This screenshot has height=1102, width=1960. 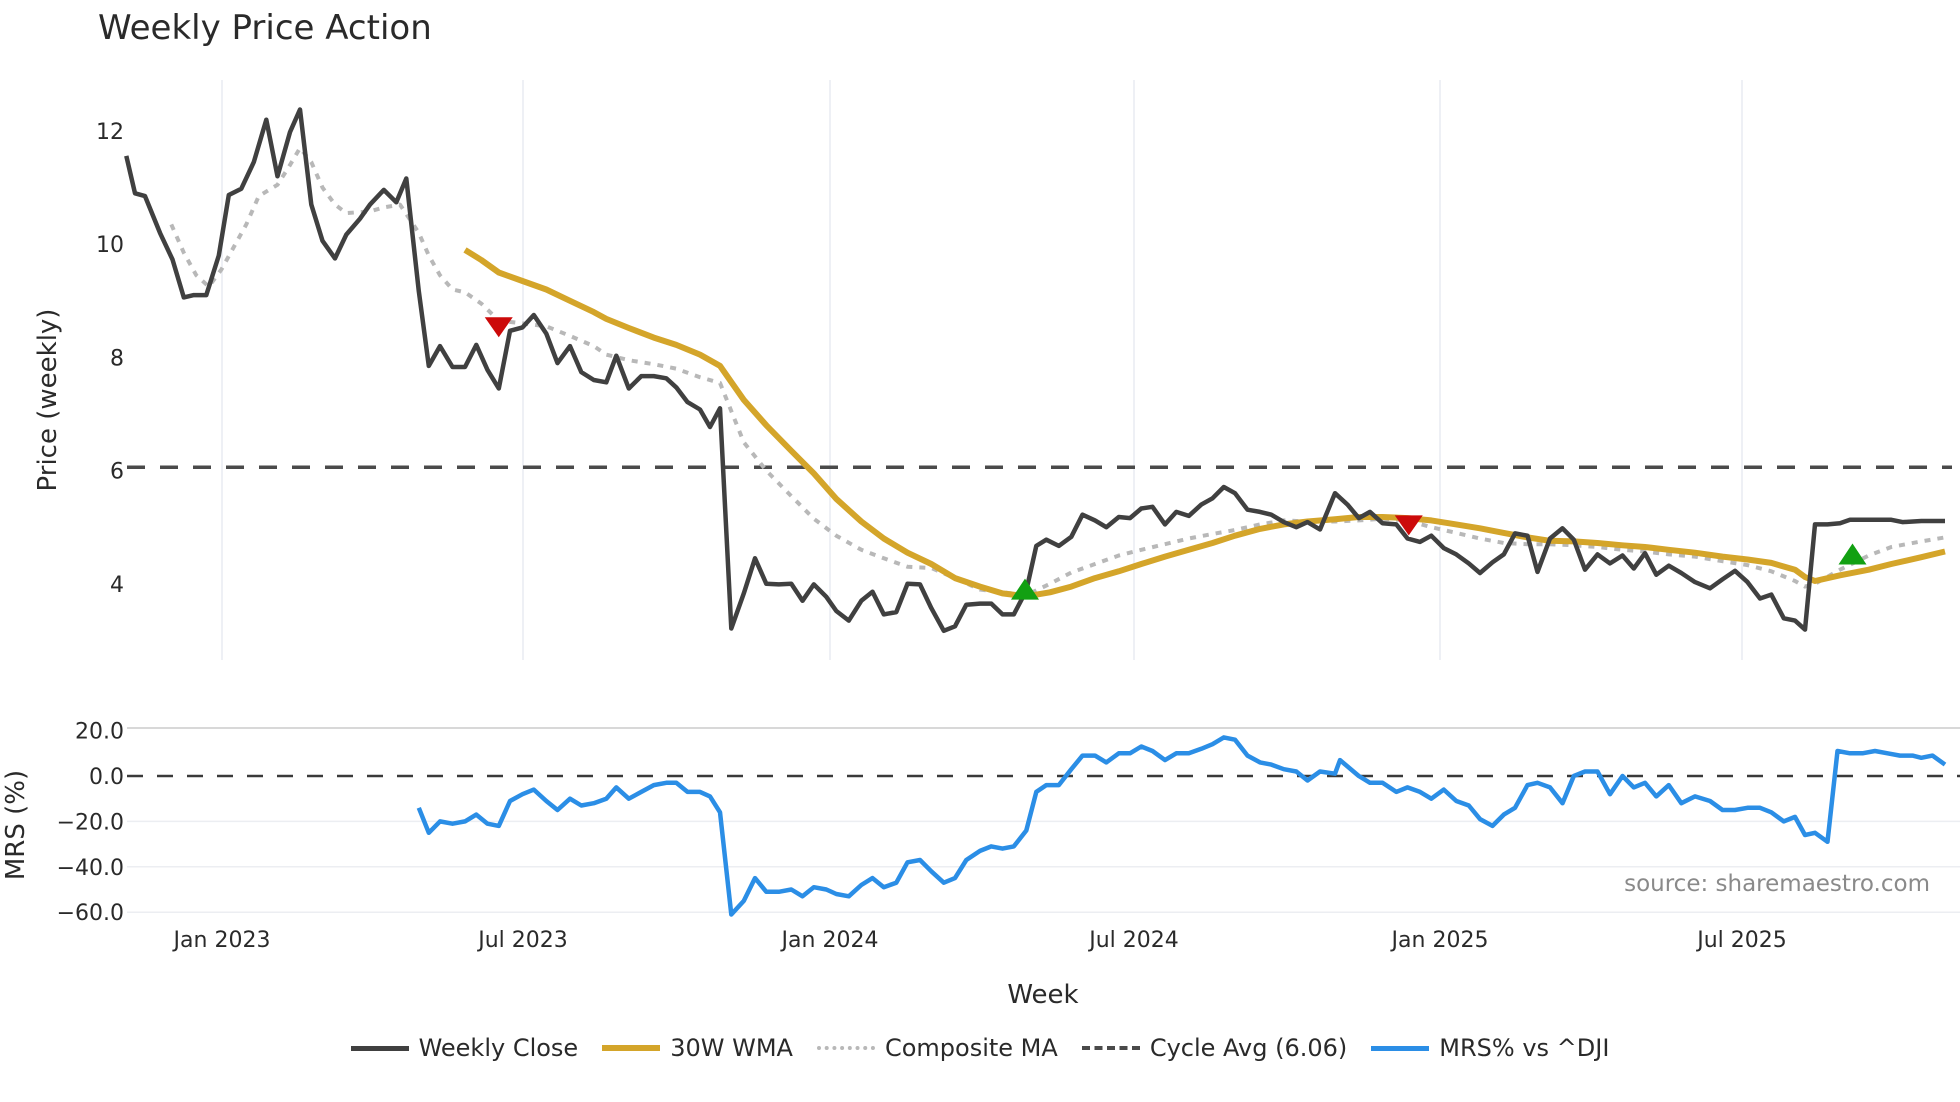 I want to click on price-y-tick-label: 6, so click(x=117, y=472).